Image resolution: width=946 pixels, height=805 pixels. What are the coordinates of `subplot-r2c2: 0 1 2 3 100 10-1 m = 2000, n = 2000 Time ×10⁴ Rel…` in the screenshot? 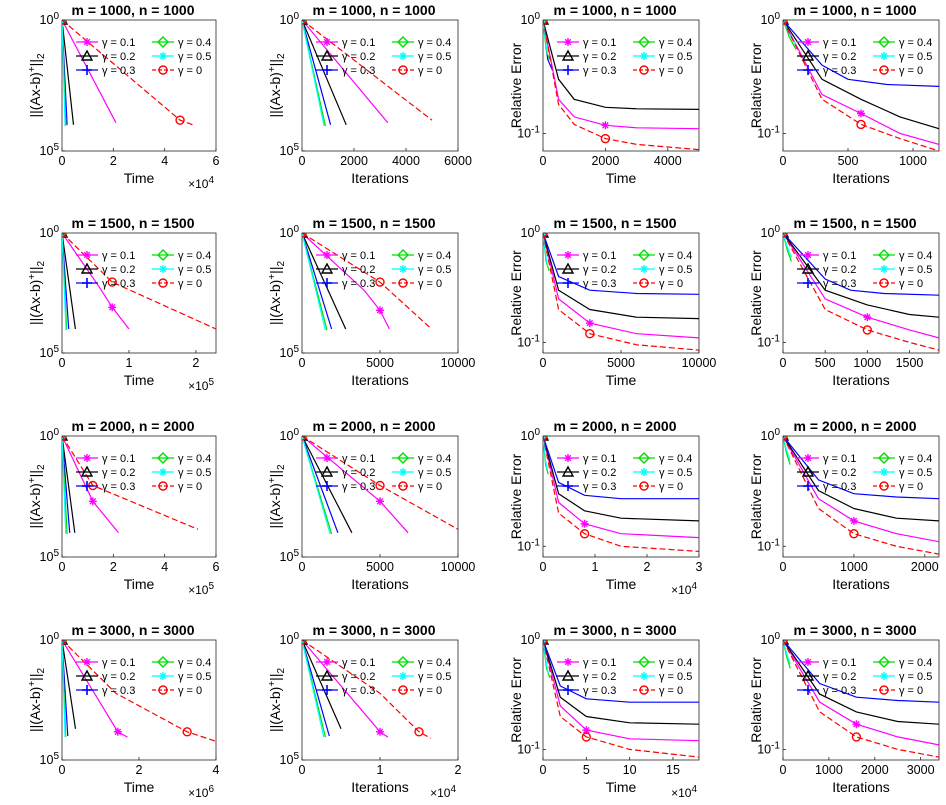 It's located at (605, 507).